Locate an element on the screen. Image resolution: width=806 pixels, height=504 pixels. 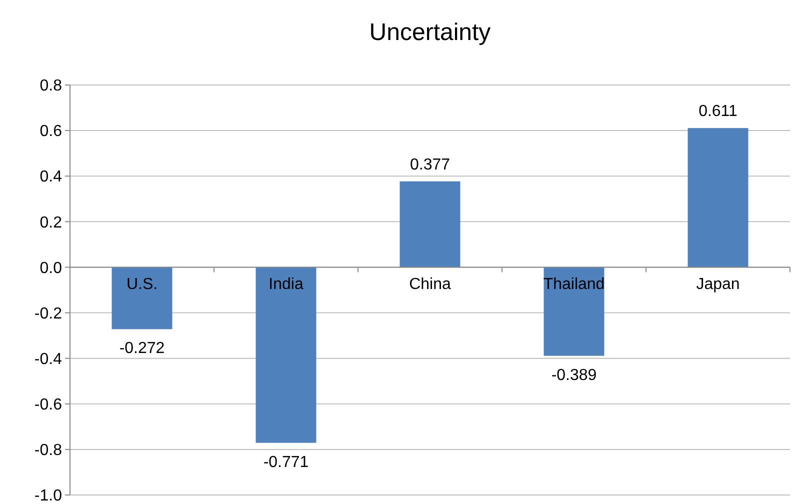
chart-title: Uncertainty is located at coordinates (430, 32).